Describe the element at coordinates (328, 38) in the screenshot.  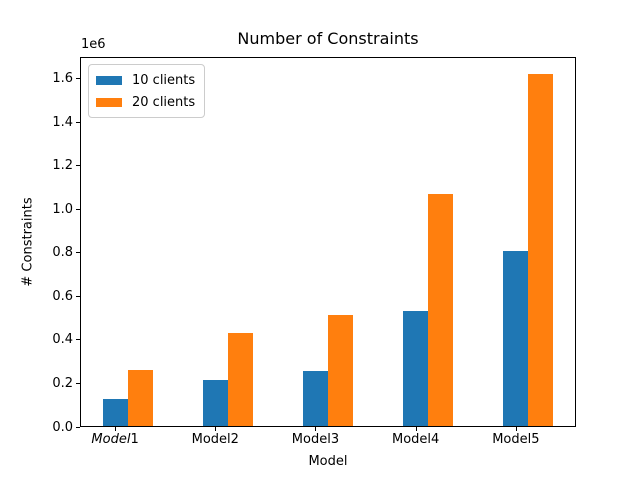
I see `chart-title: Number of Constraints` at that location.